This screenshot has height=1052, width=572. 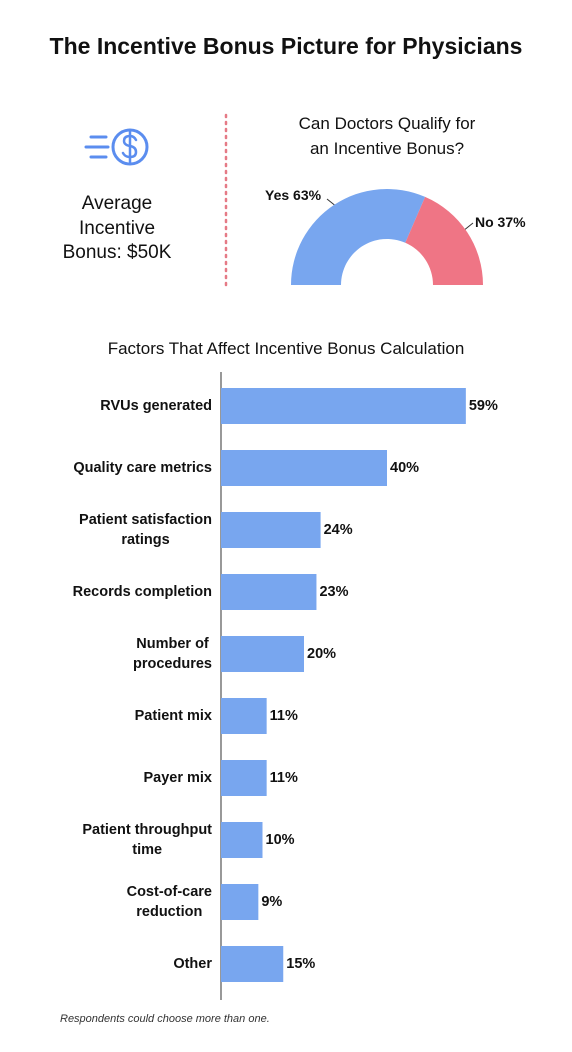 What do you see at coordinates (165, 1019) in the screenshot?
I see `footnote: Respondents could choose more than one.` at bounding box center [165, 1019].